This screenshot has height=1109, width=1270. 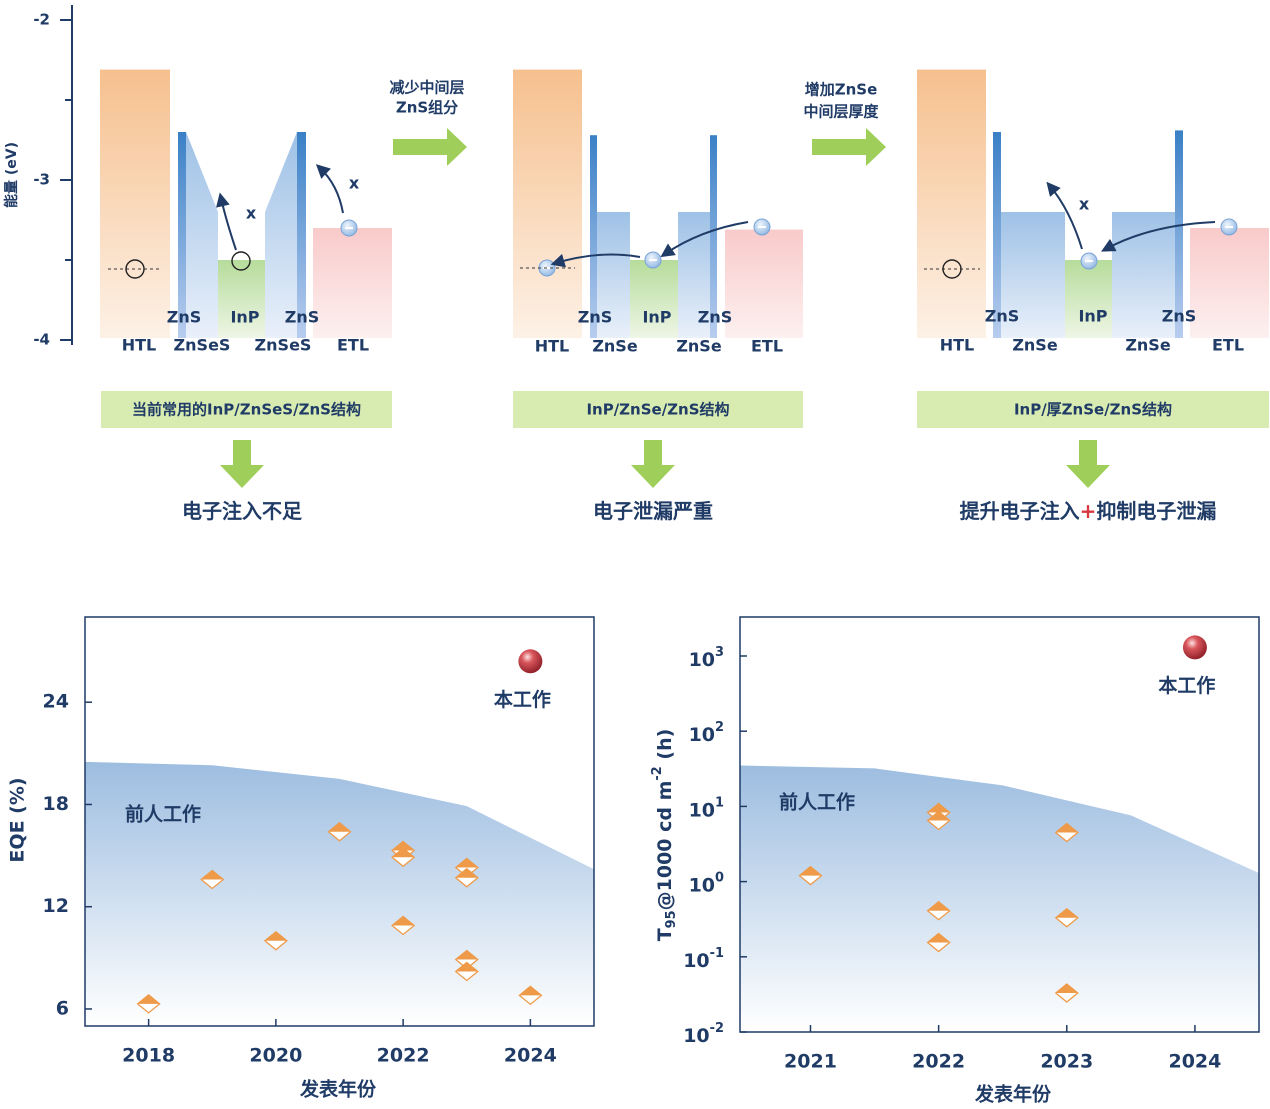 What do you see at coordinates (202, 235) in the screenshot?
I see `graded-band` at bounding box center [202, 235].